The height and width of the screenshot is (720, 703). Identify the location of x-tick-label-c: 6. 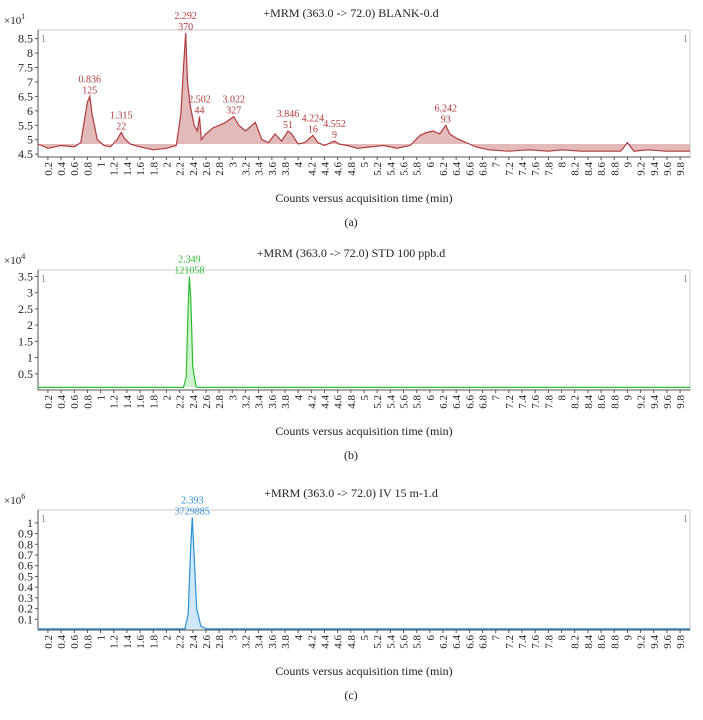
(431, 638).